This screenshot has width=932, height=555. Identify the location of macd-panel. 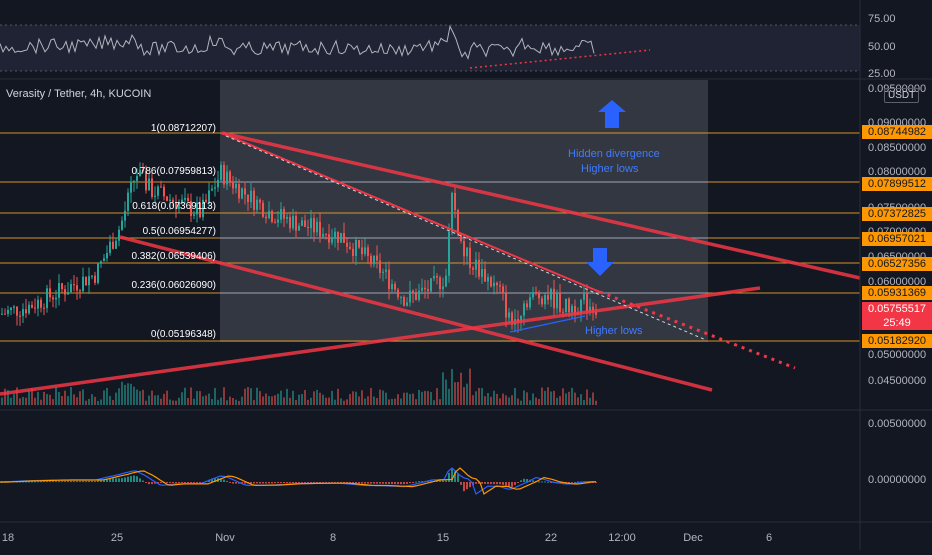
(298, 481).